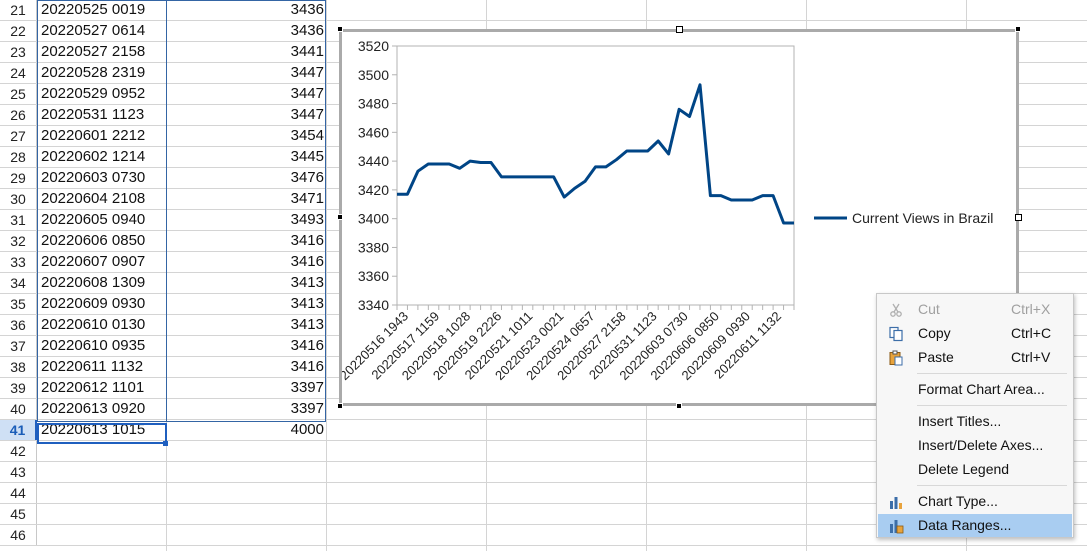  What do you see at coordinates (18, 388) in the screenshot?
I see `row-header: 39` at bounding box center [18, 388].